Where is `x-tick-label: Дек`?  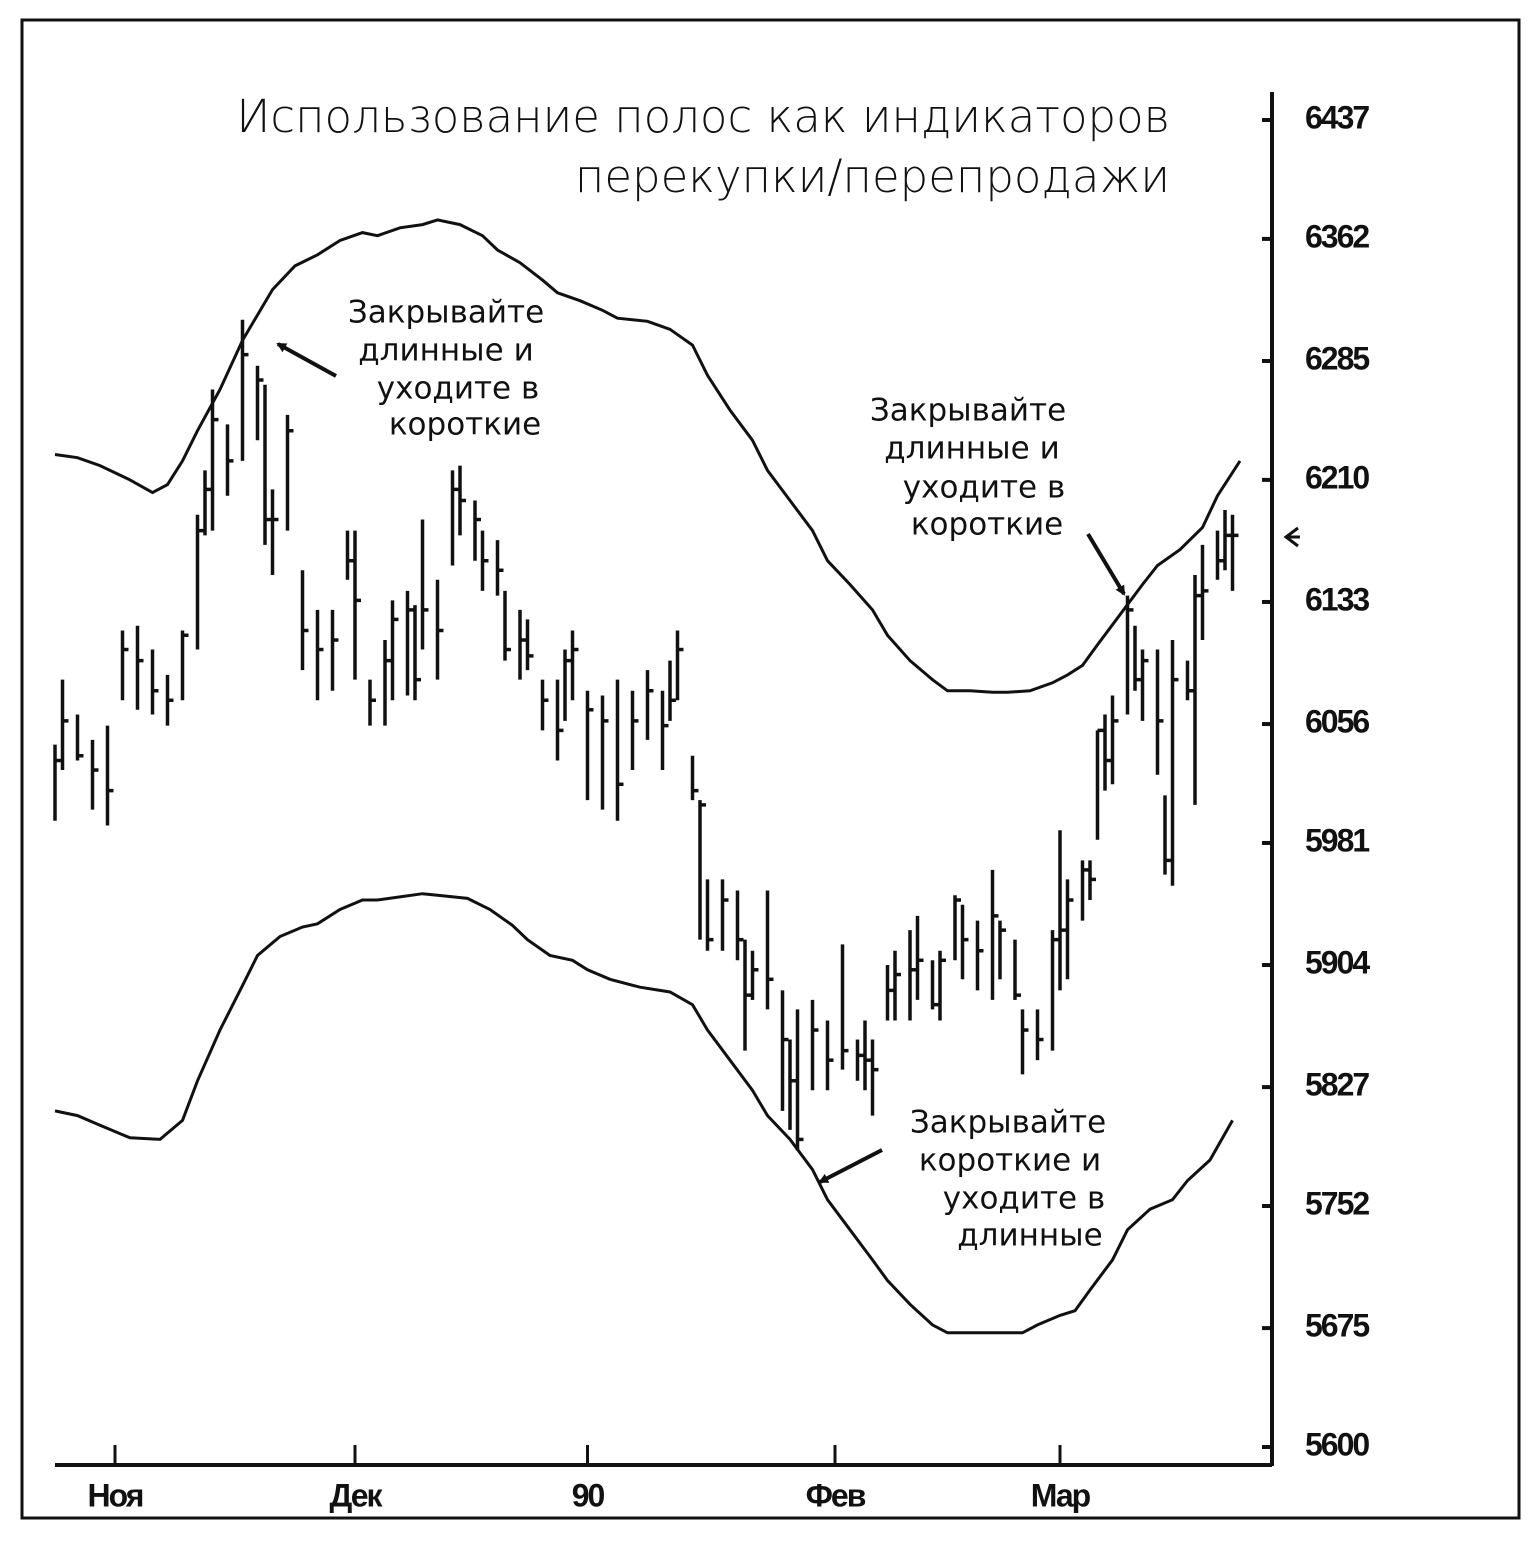 x-tick-label: Дек is located at coordinates (357, 1495).